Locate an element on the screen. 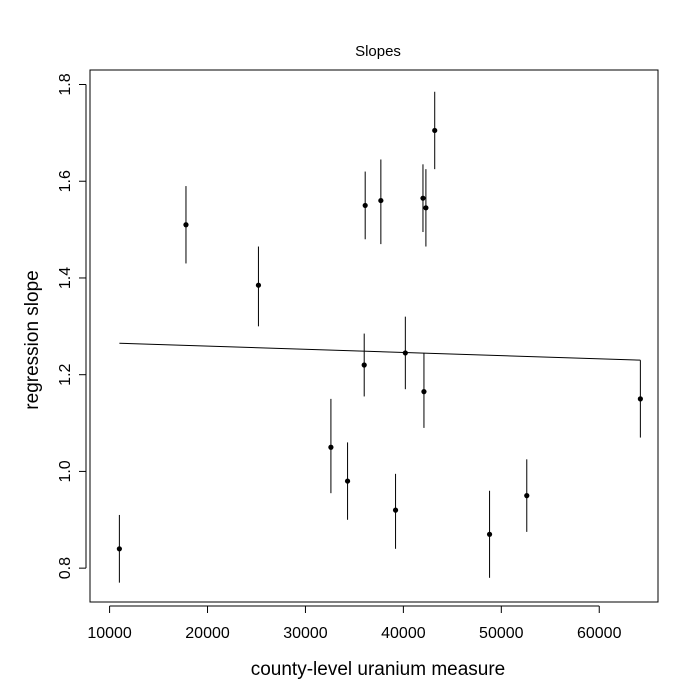 The width and height of the screenshot is (700, 700). y-tick-label: 1.4 is located at coordinates (65, 278).